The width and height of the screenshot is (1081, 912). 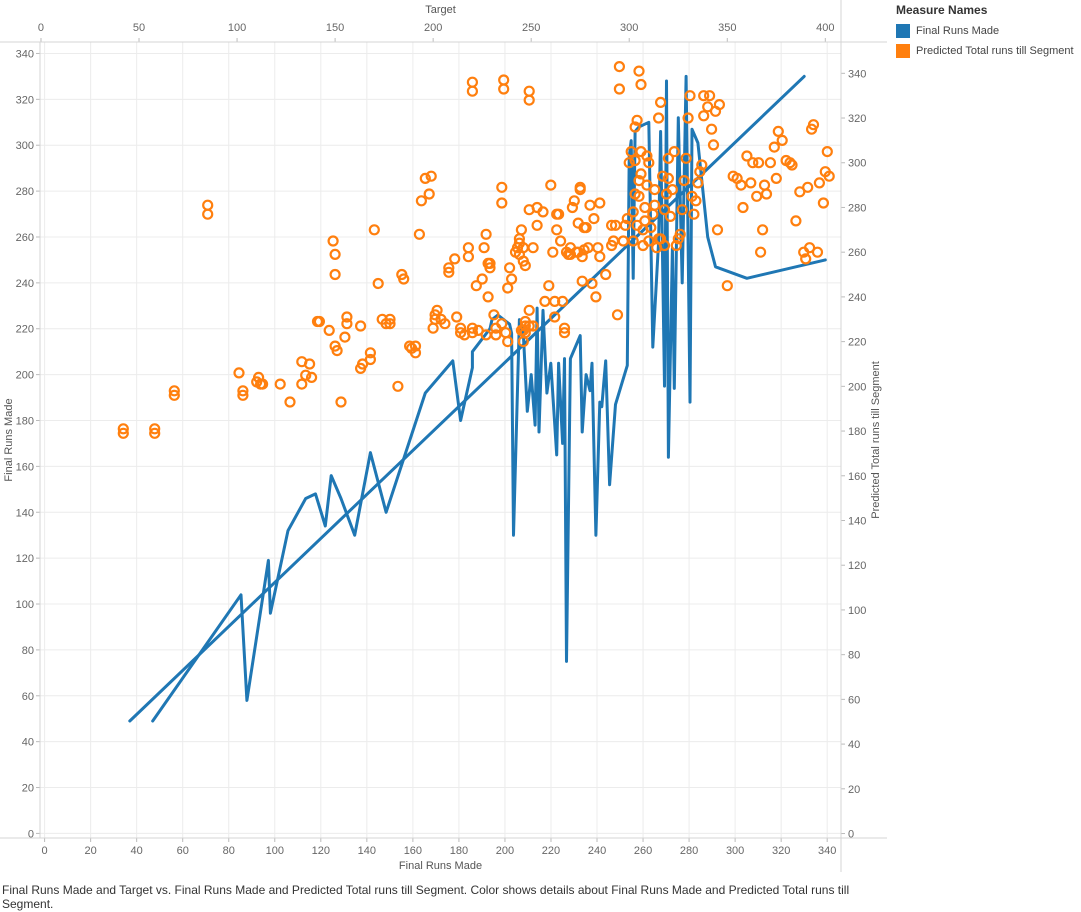 What do you see at coordinates (25, 559) in the screenshot?
I see `y-tick-label: 120` at bounding box center [25, 559].